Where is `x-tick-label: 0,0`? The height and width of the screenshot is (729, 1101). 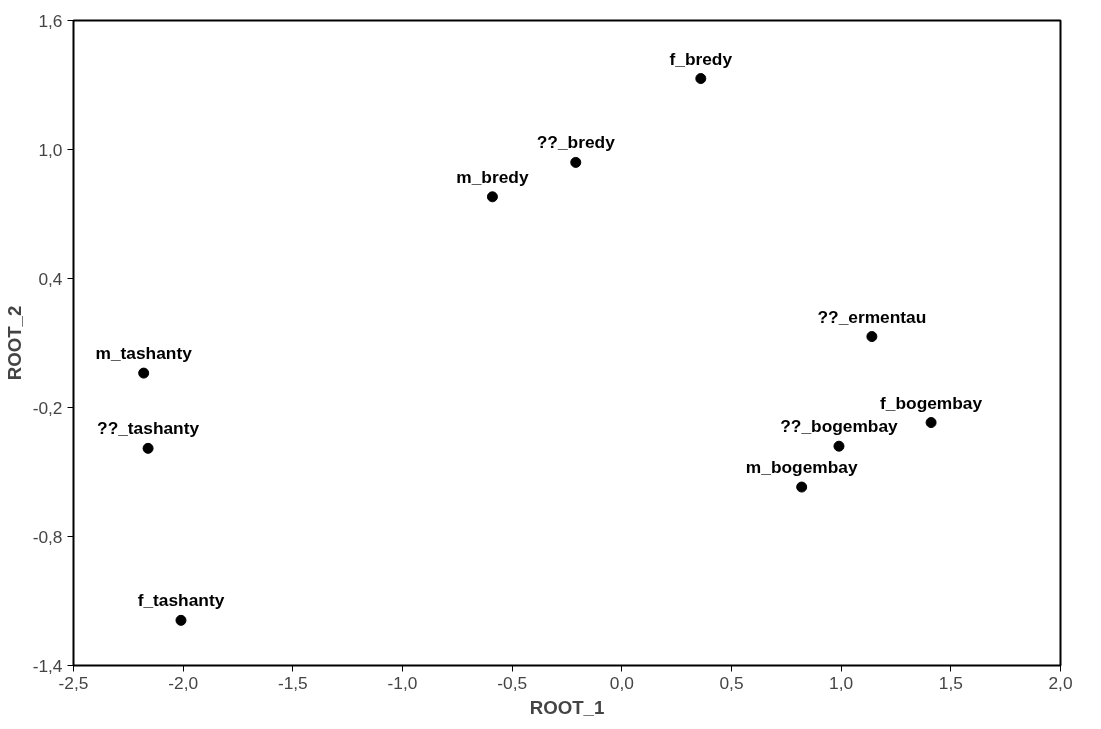 x-tick-label: 0,0 is located at coordinates (621, 682).